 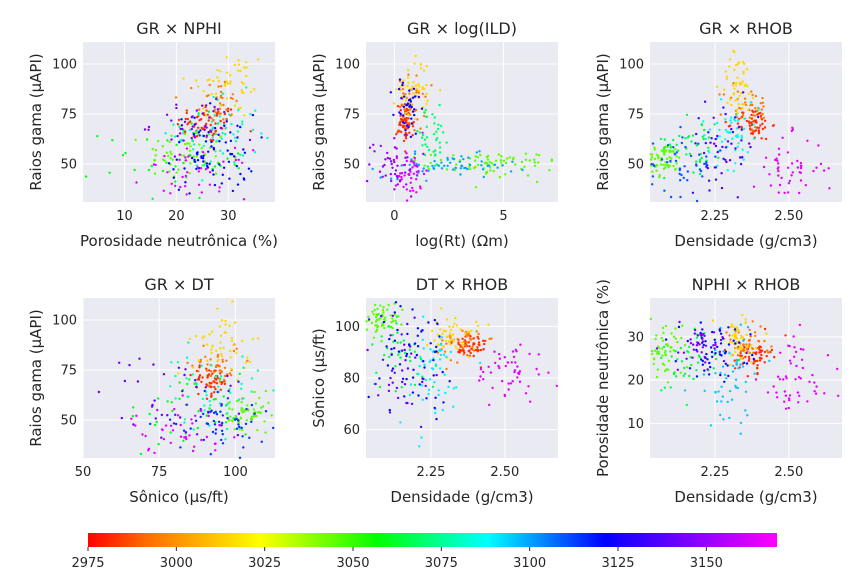 I want to click on scatter-points, so click(x=186, y=379).